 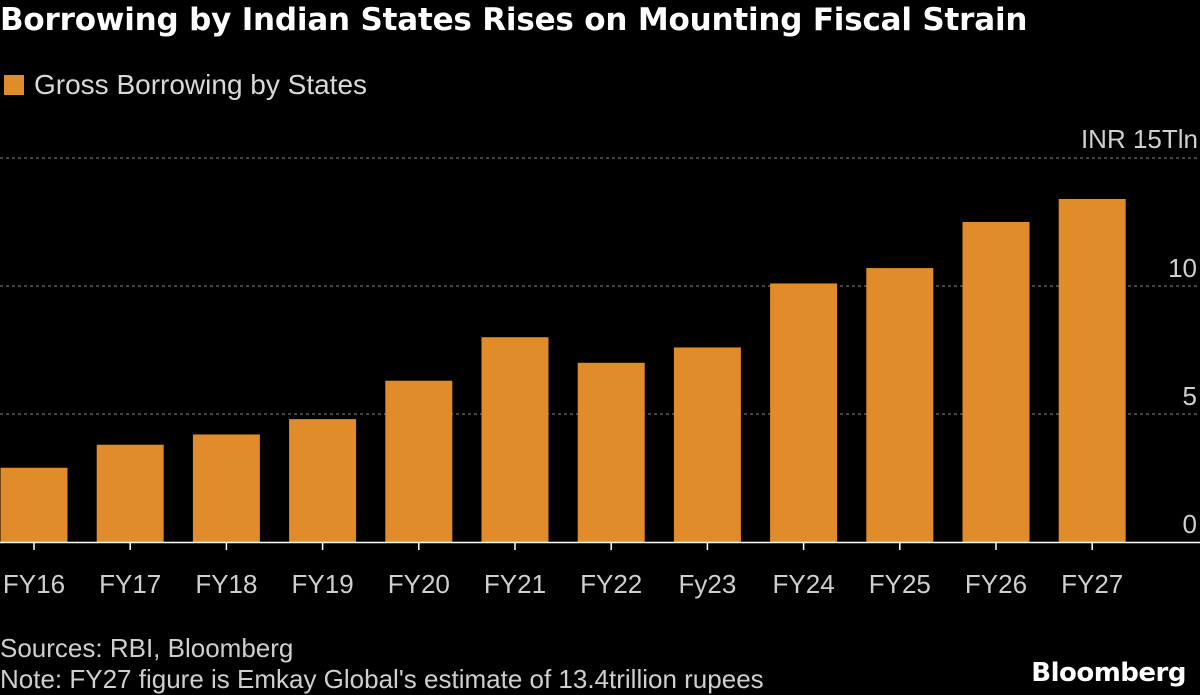 What do you see at coordinates (323, 584) in the screenshot?
I see `x-tick-label: FY19` at bounding box center [323, 584].